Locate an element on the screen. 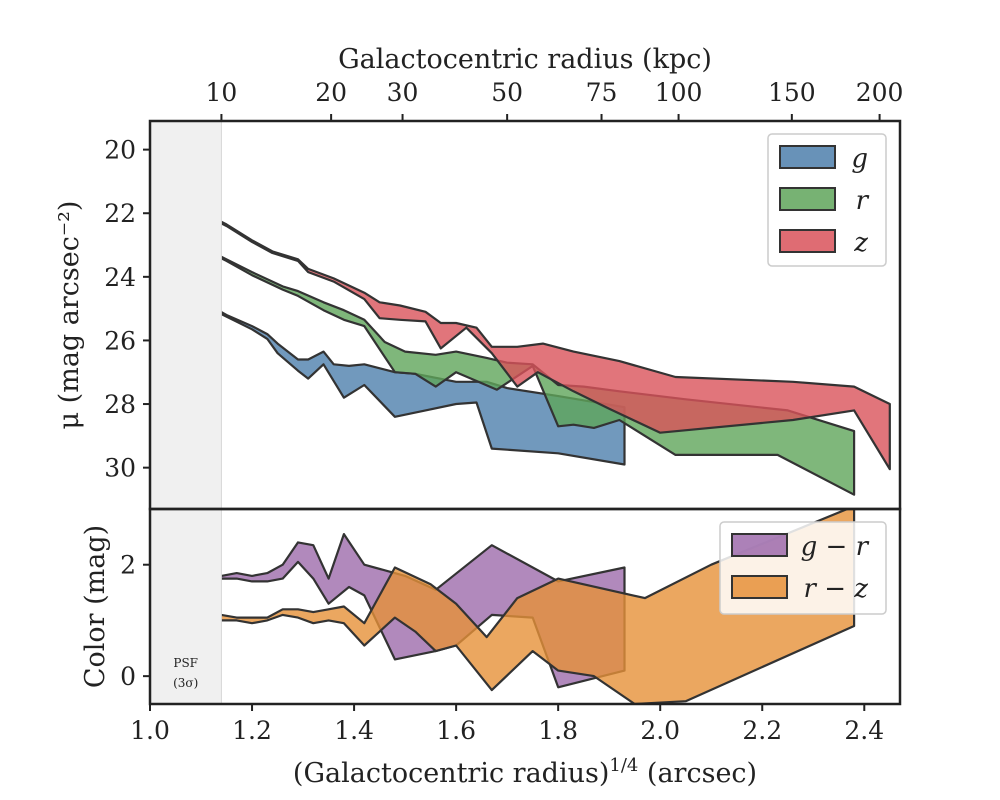 This screenshot has height=800, width=1000. legend-label: r − z is located at coordinates (836, 589).